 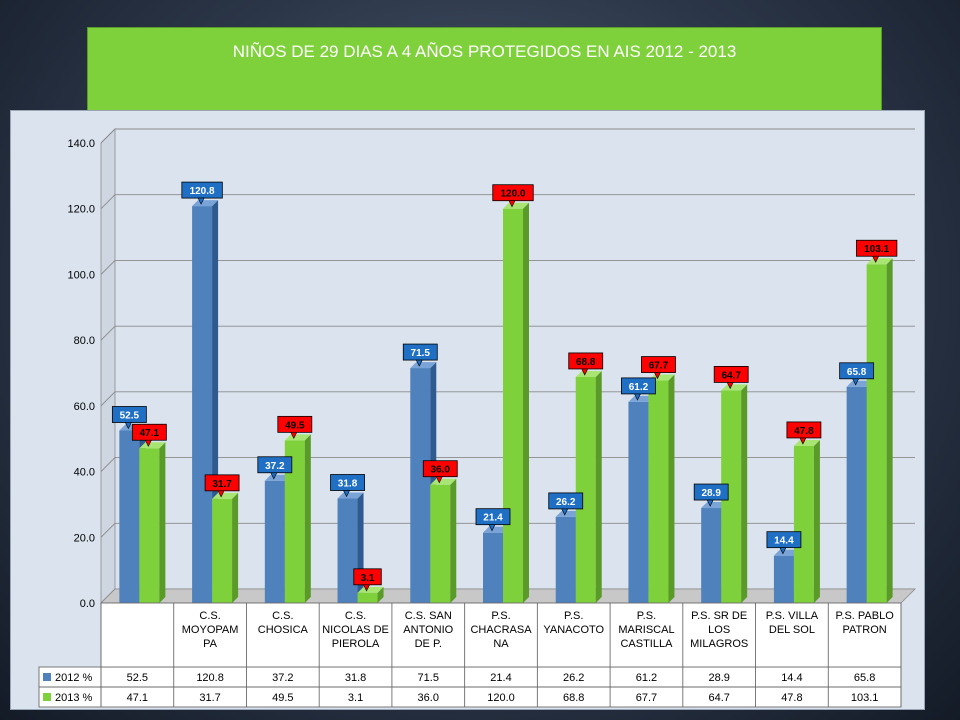 I want to click on data-table-cell: 67.7, so click(x=646, y=698).